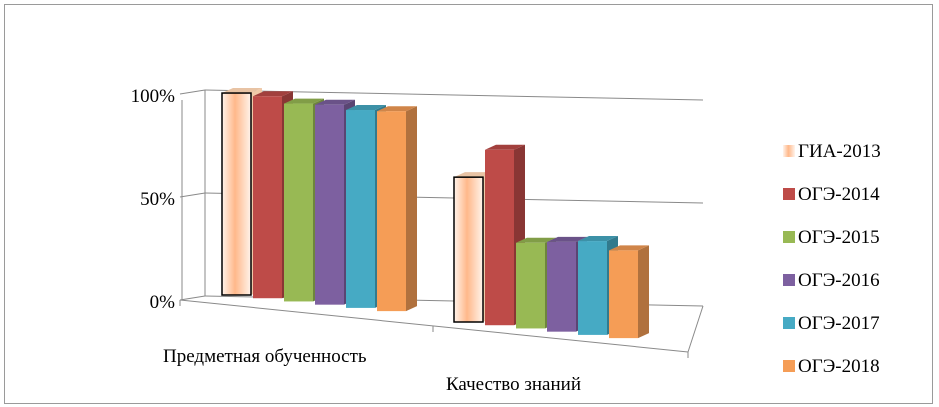  Describe the element at coordinates (695, 329) in the screenshot. I see `floor-right-edge` at that location.